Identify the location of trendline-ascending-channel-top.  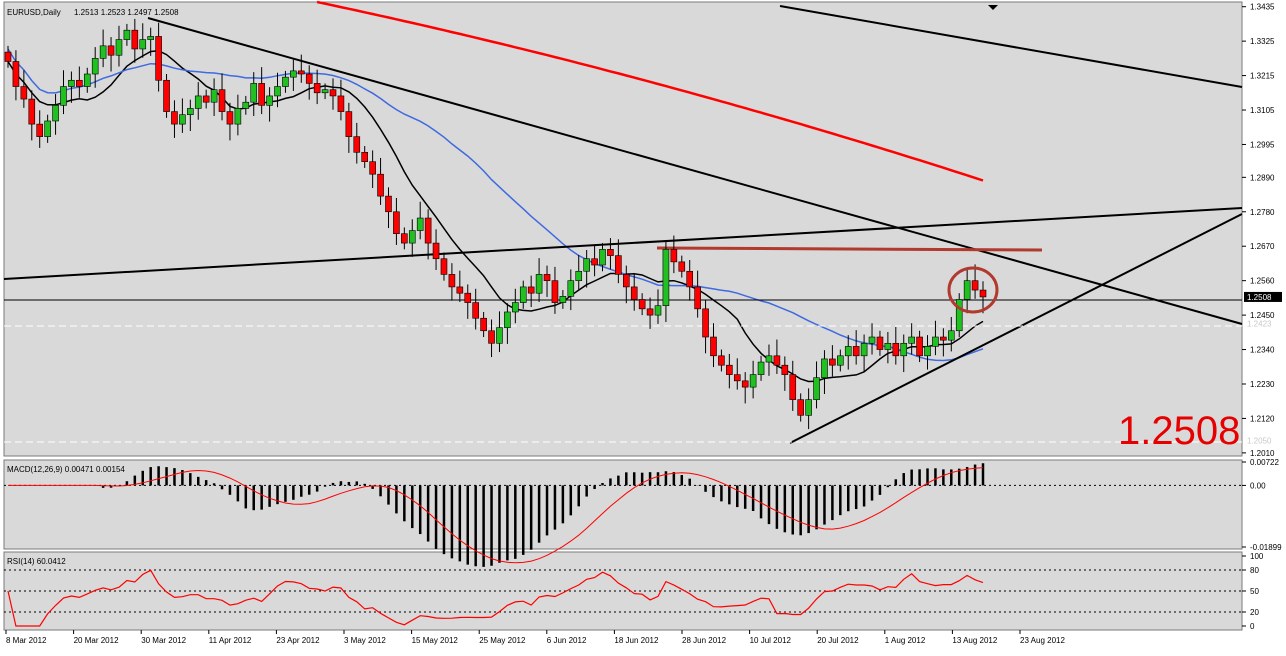
(623, 243).